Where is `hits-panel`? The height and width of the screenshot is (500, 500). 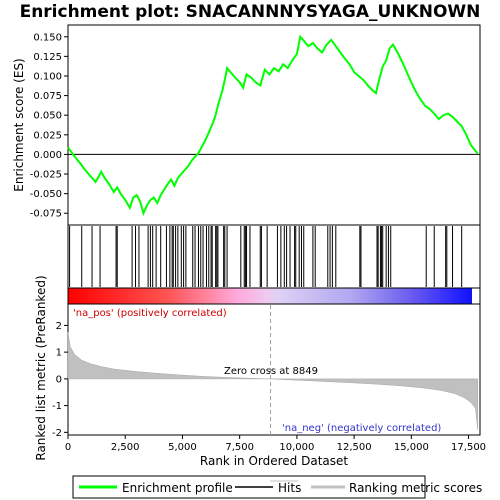 hits-panel is located at coordinates (274, 256).